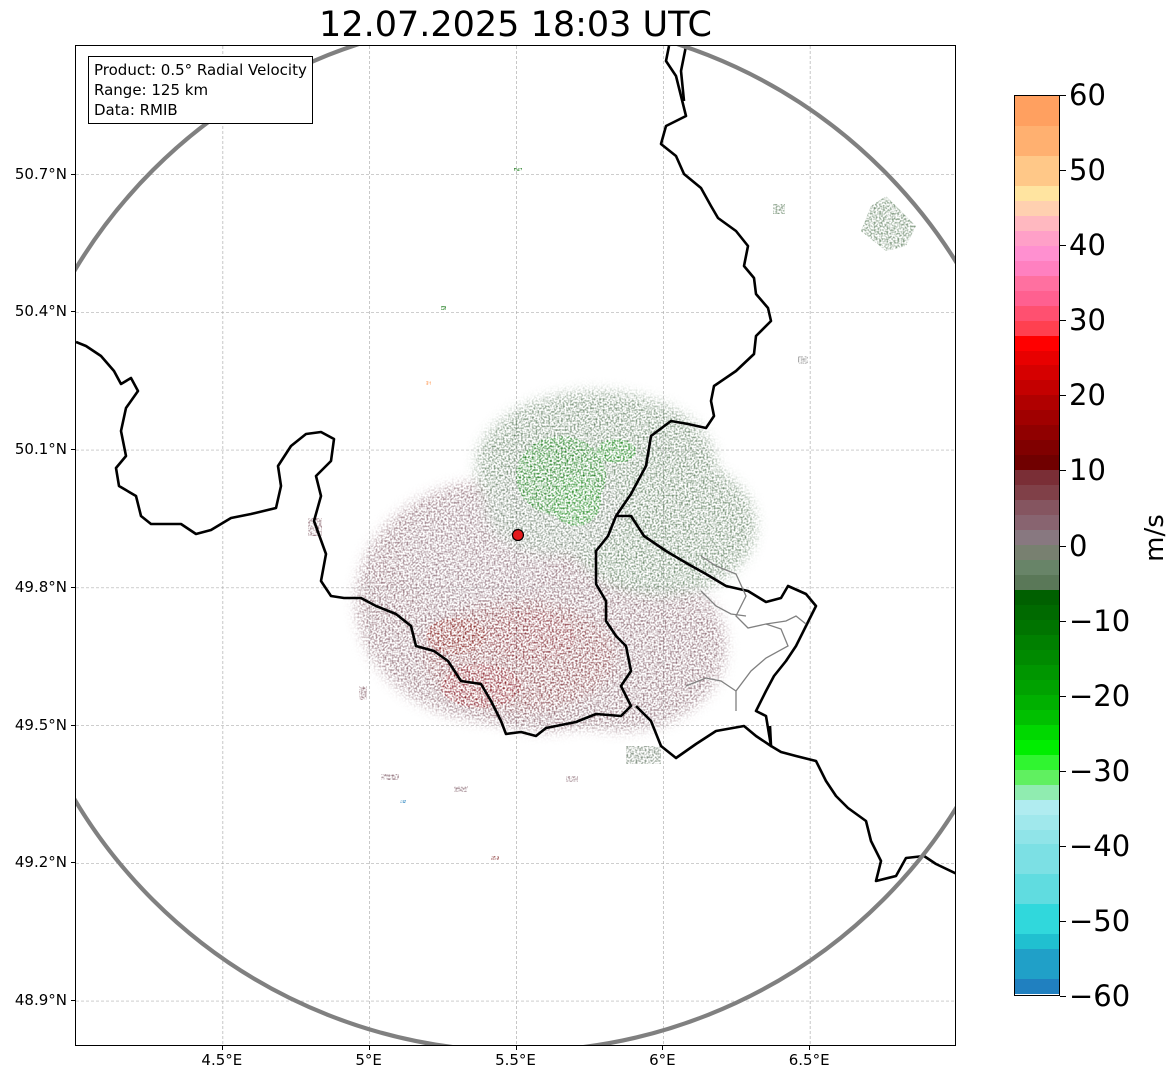  I want to click on colorbar-tick-label: 60, so click(1087, 95).